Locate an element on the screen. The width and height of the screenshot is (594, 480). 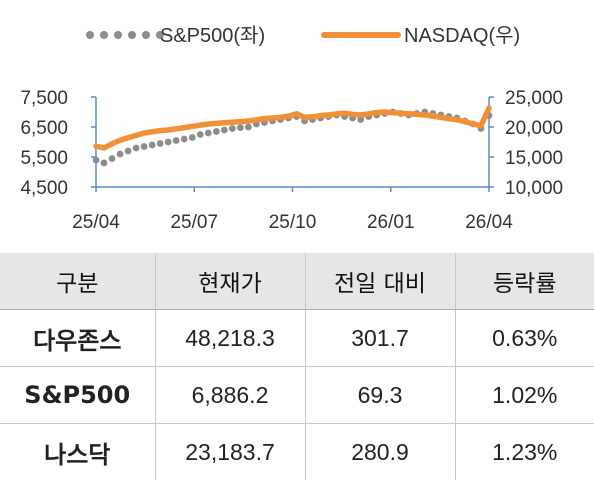
table-row: 다우존스 48,218.3 301.7 0.63% is located at coordinates (297, 338).